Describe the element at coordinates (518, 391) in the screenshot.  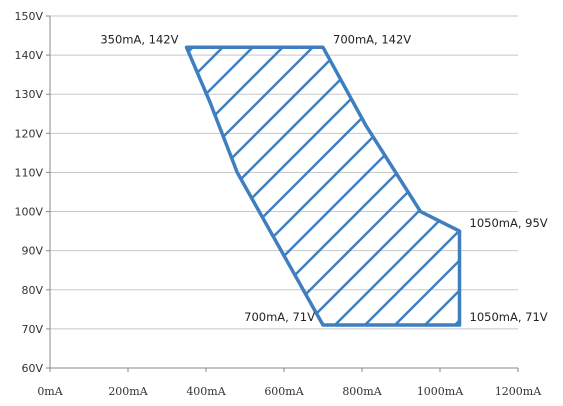
I see `x-tick-label: 1200mA` at that location.